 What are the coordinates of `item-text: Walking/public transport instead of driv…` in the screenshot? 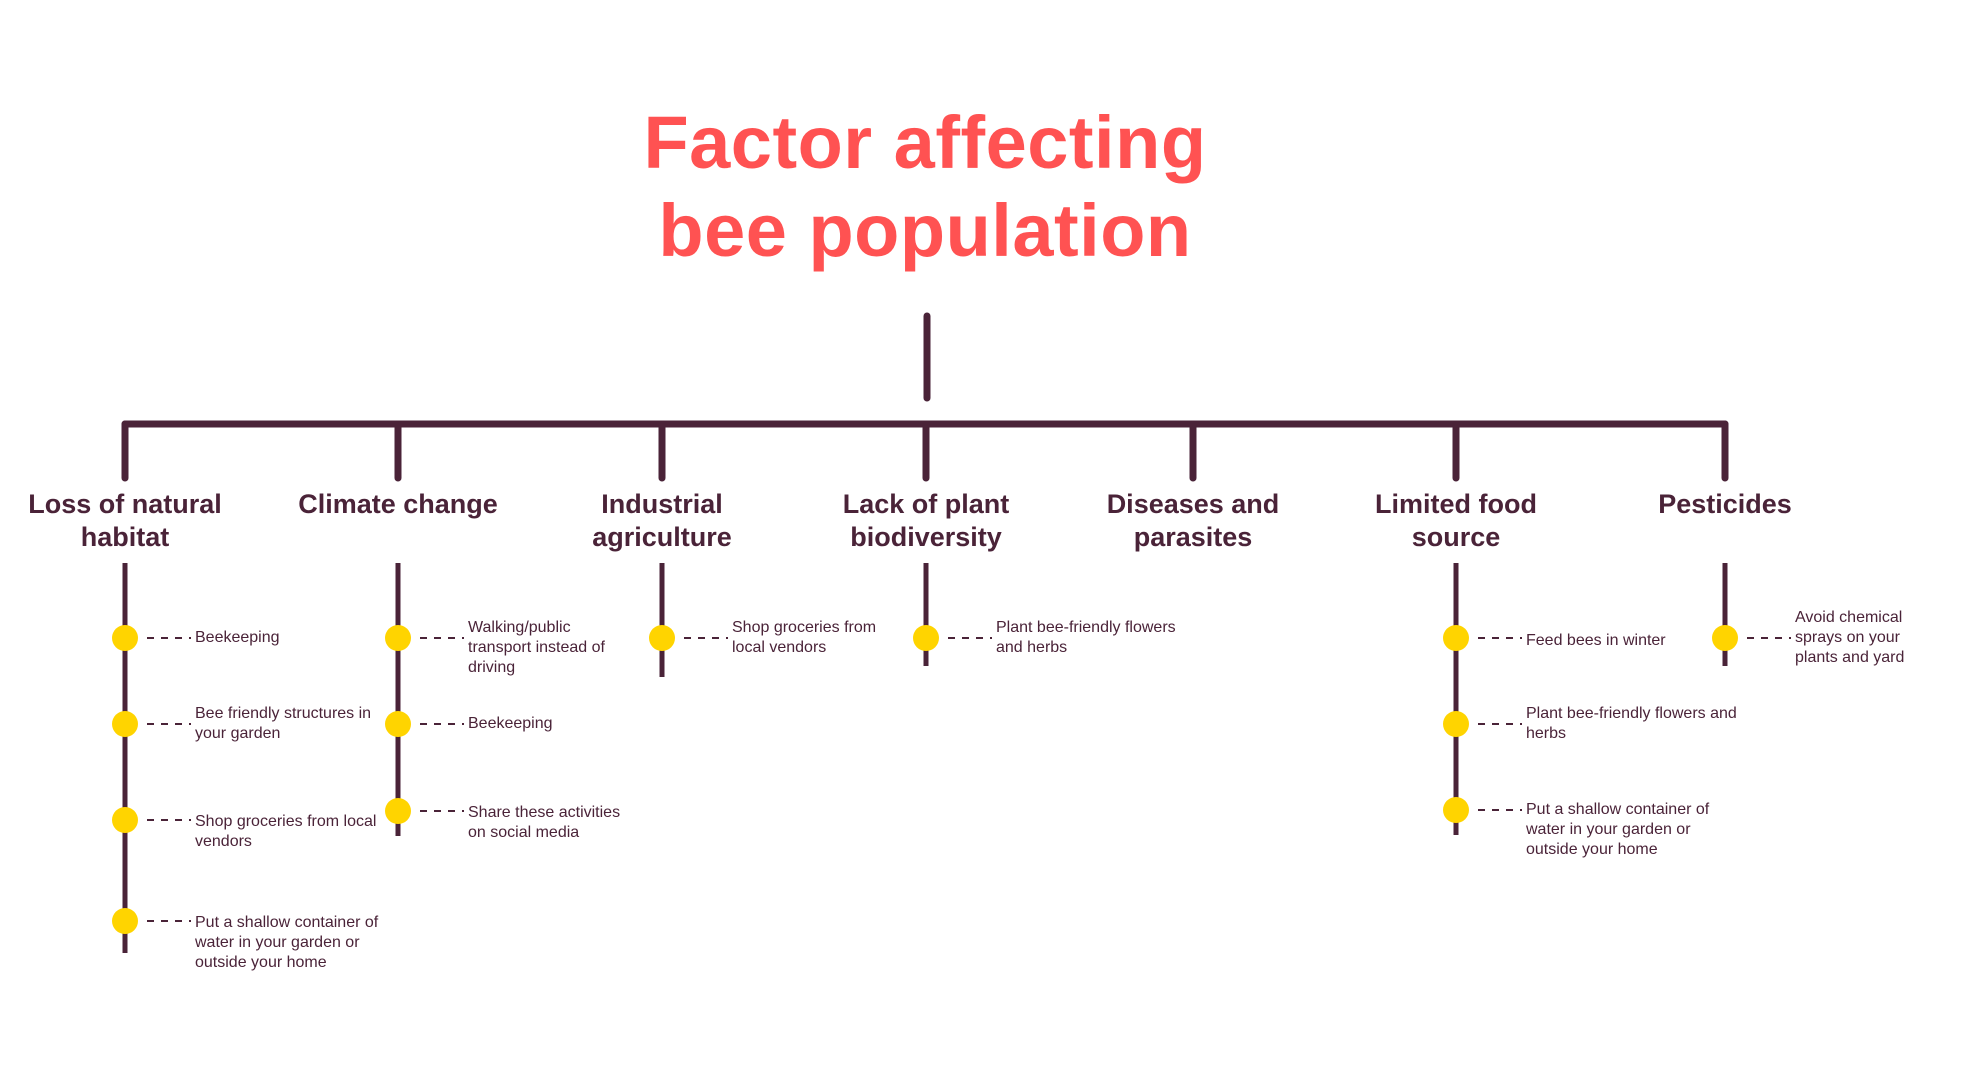 It's located at (536, 647).